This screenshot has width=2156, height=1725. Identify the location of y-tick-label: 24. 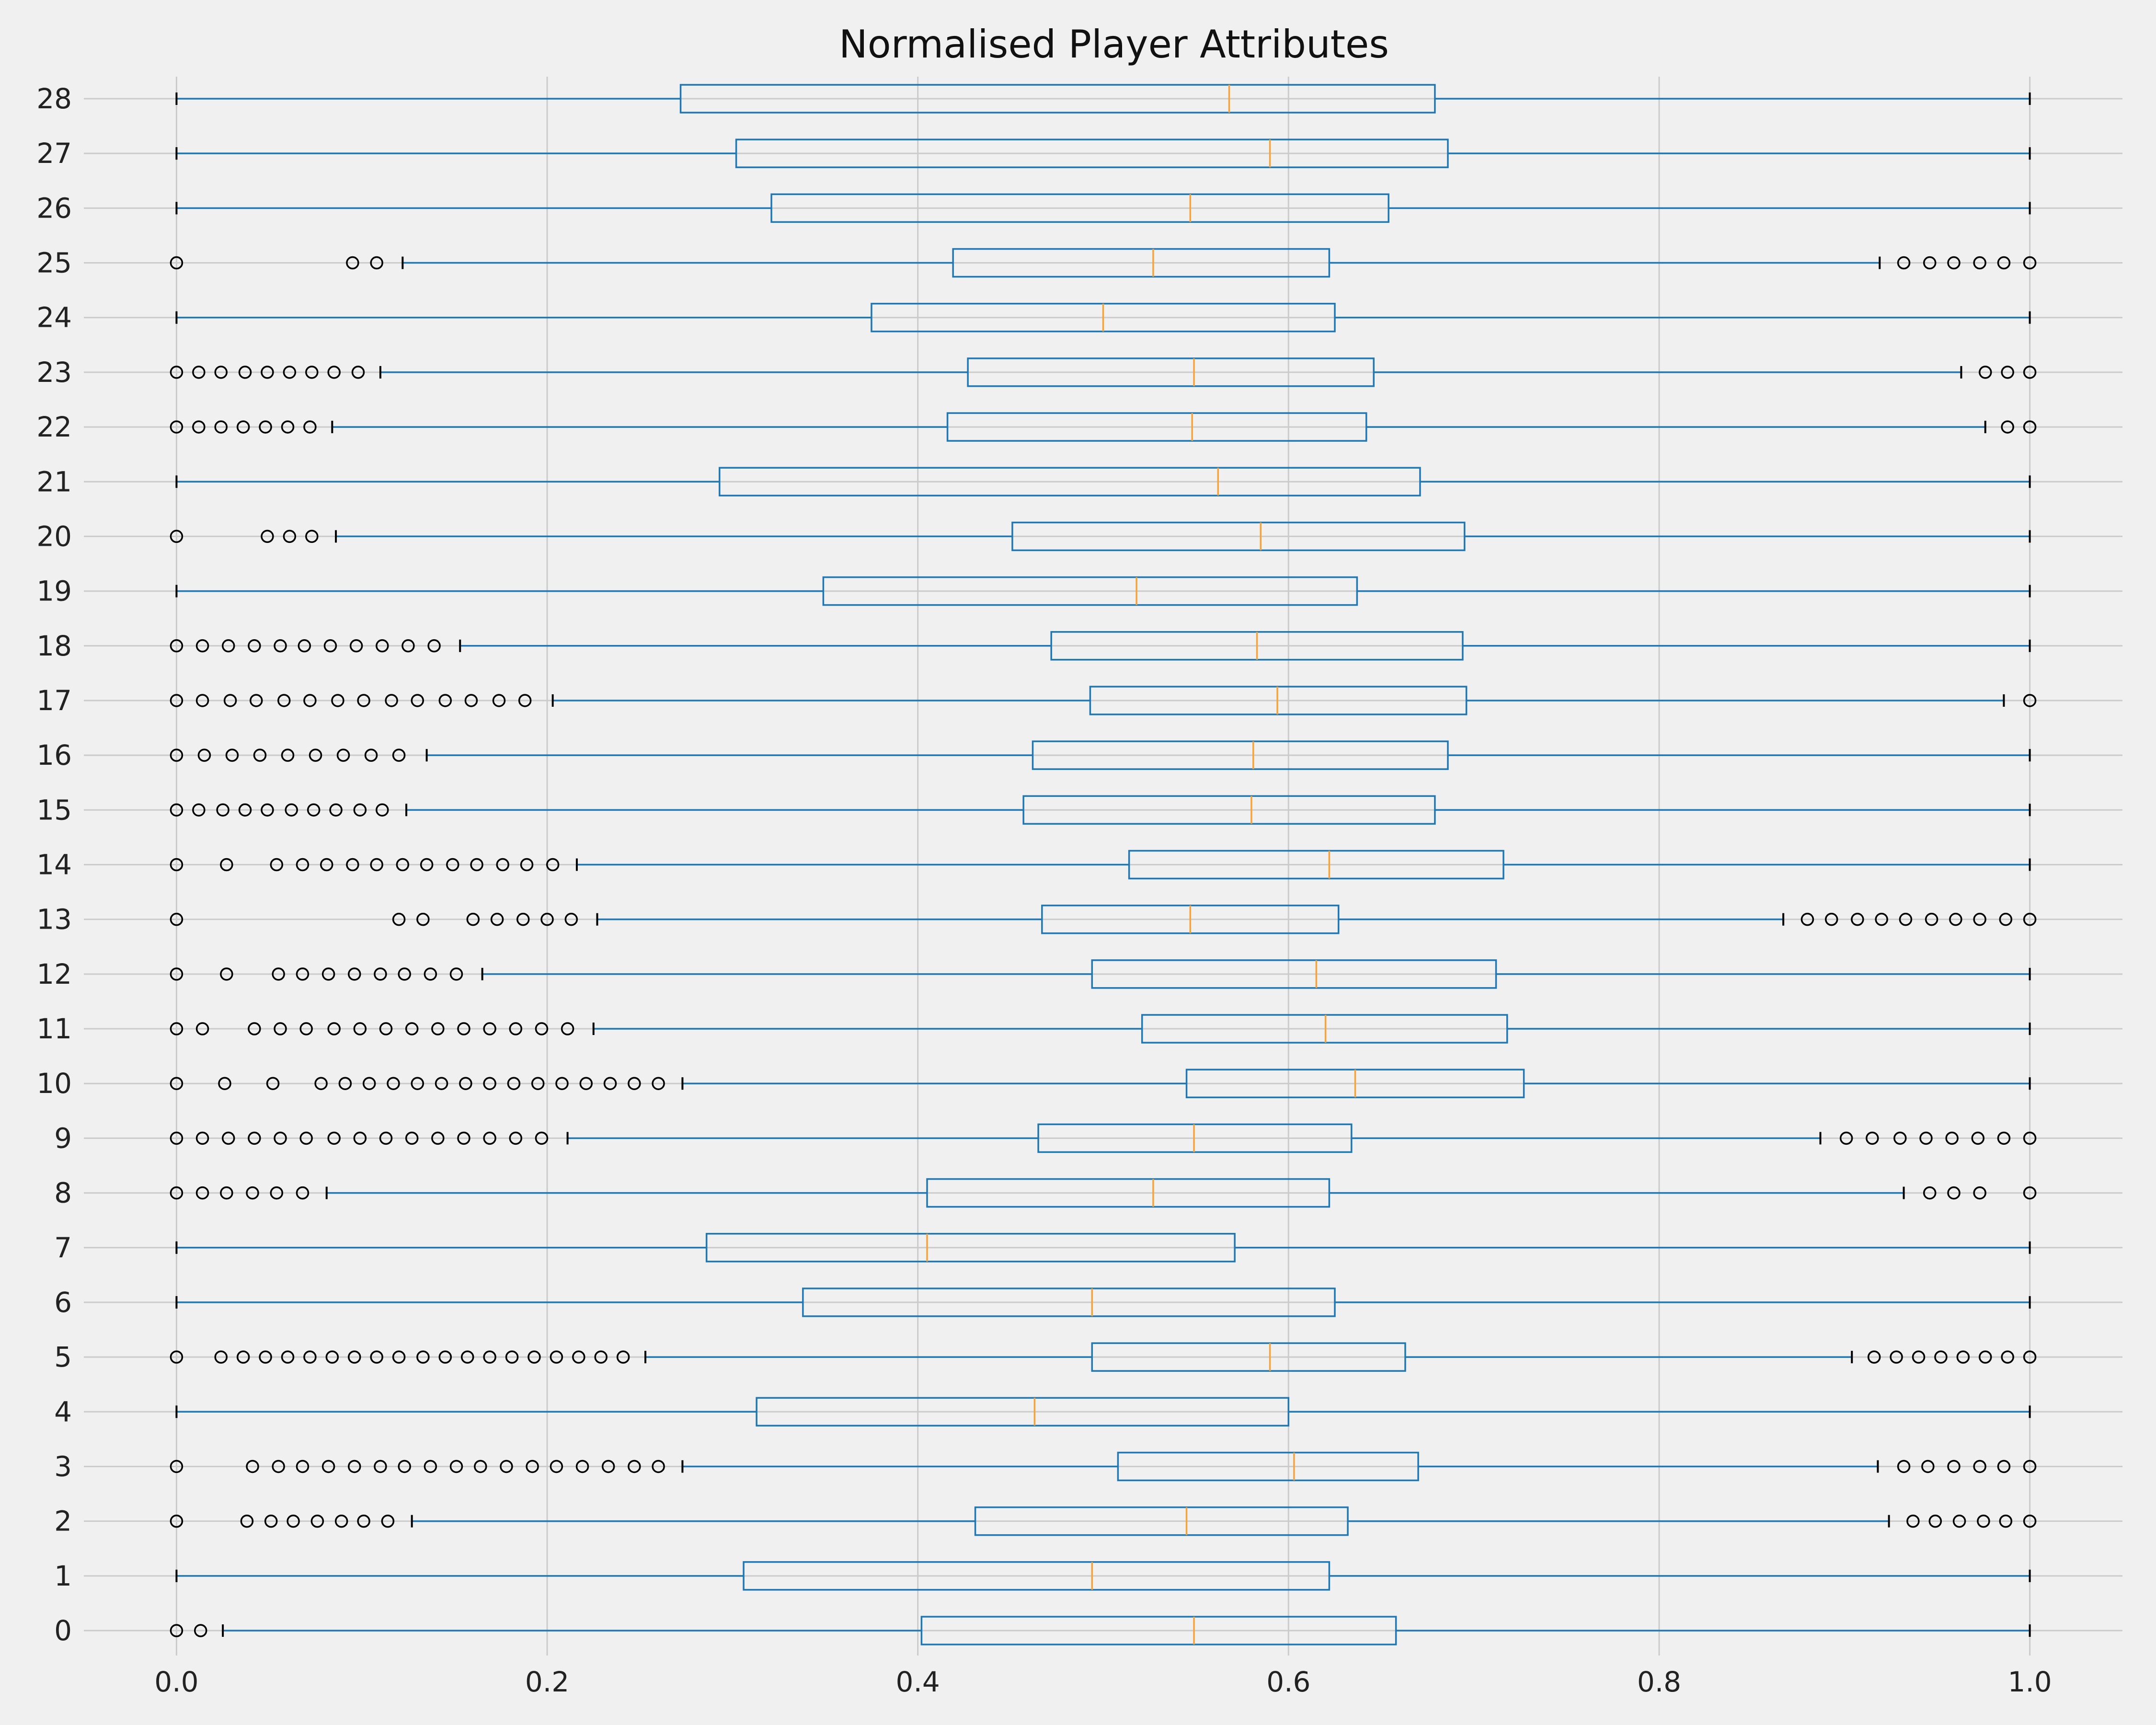
(54, 317).